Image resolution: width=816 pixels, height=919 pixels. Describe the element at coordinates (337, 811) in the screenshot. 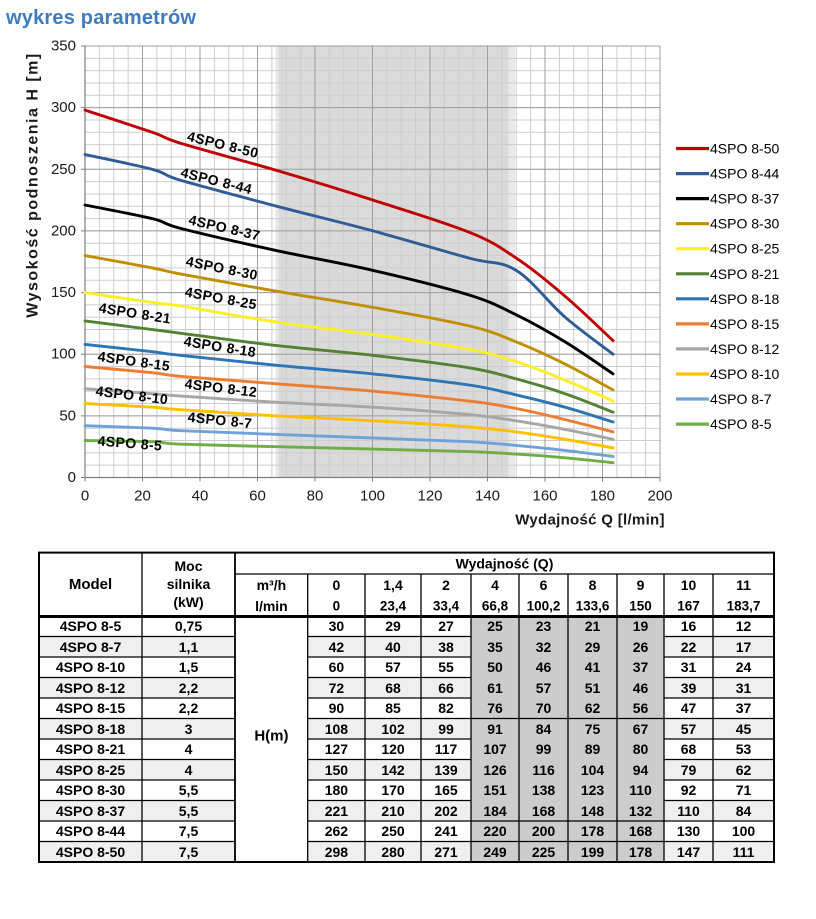

I see `svg-text: 221` at that location.